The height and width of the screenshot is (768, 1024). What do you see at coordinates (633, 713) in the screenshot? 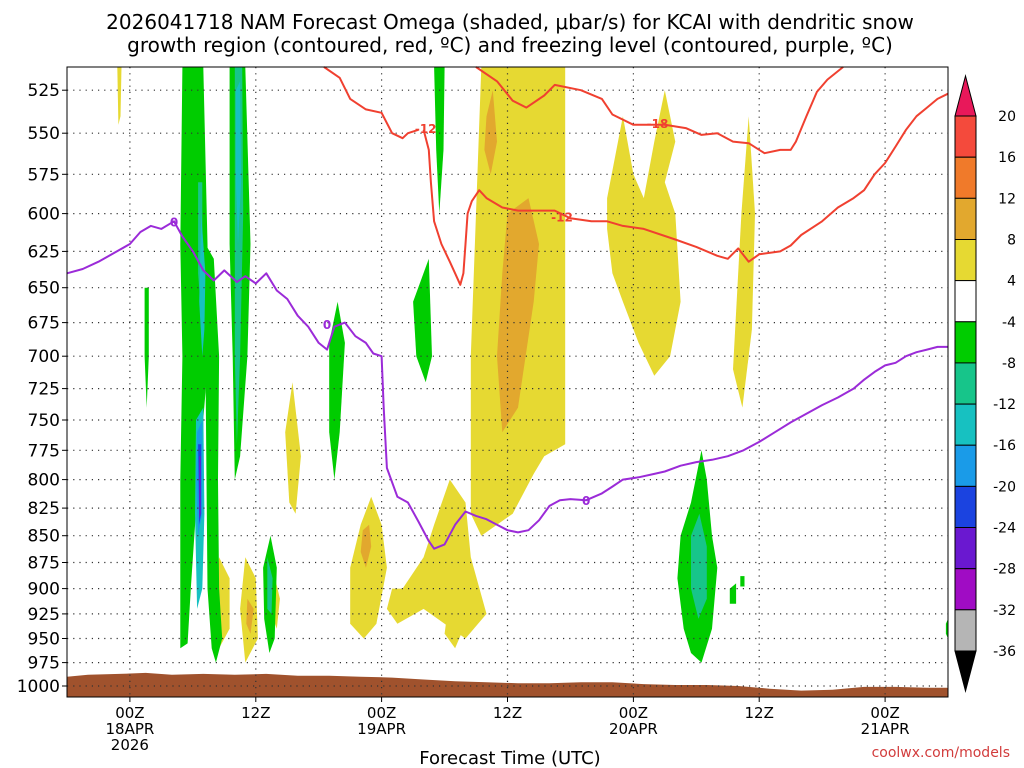
I see `x-tick-label-54-0: 00Z` at bounding box center [633, 713].